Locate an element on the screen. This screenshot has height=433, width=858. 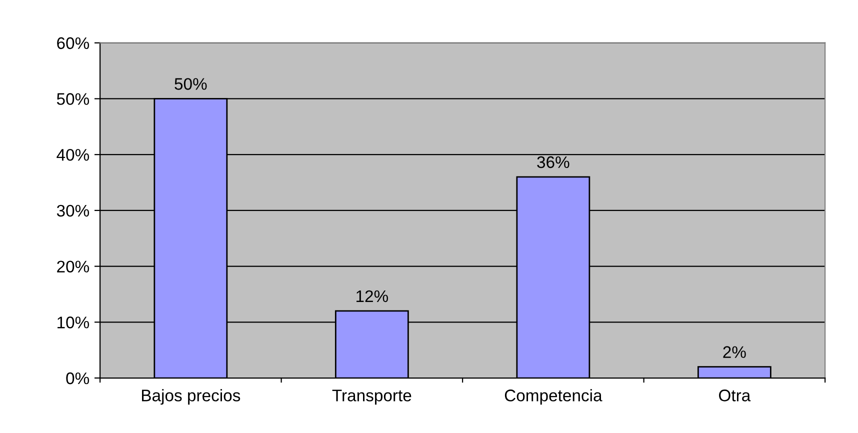
y-tick-label: 20% is located at coordinates (73, 266).